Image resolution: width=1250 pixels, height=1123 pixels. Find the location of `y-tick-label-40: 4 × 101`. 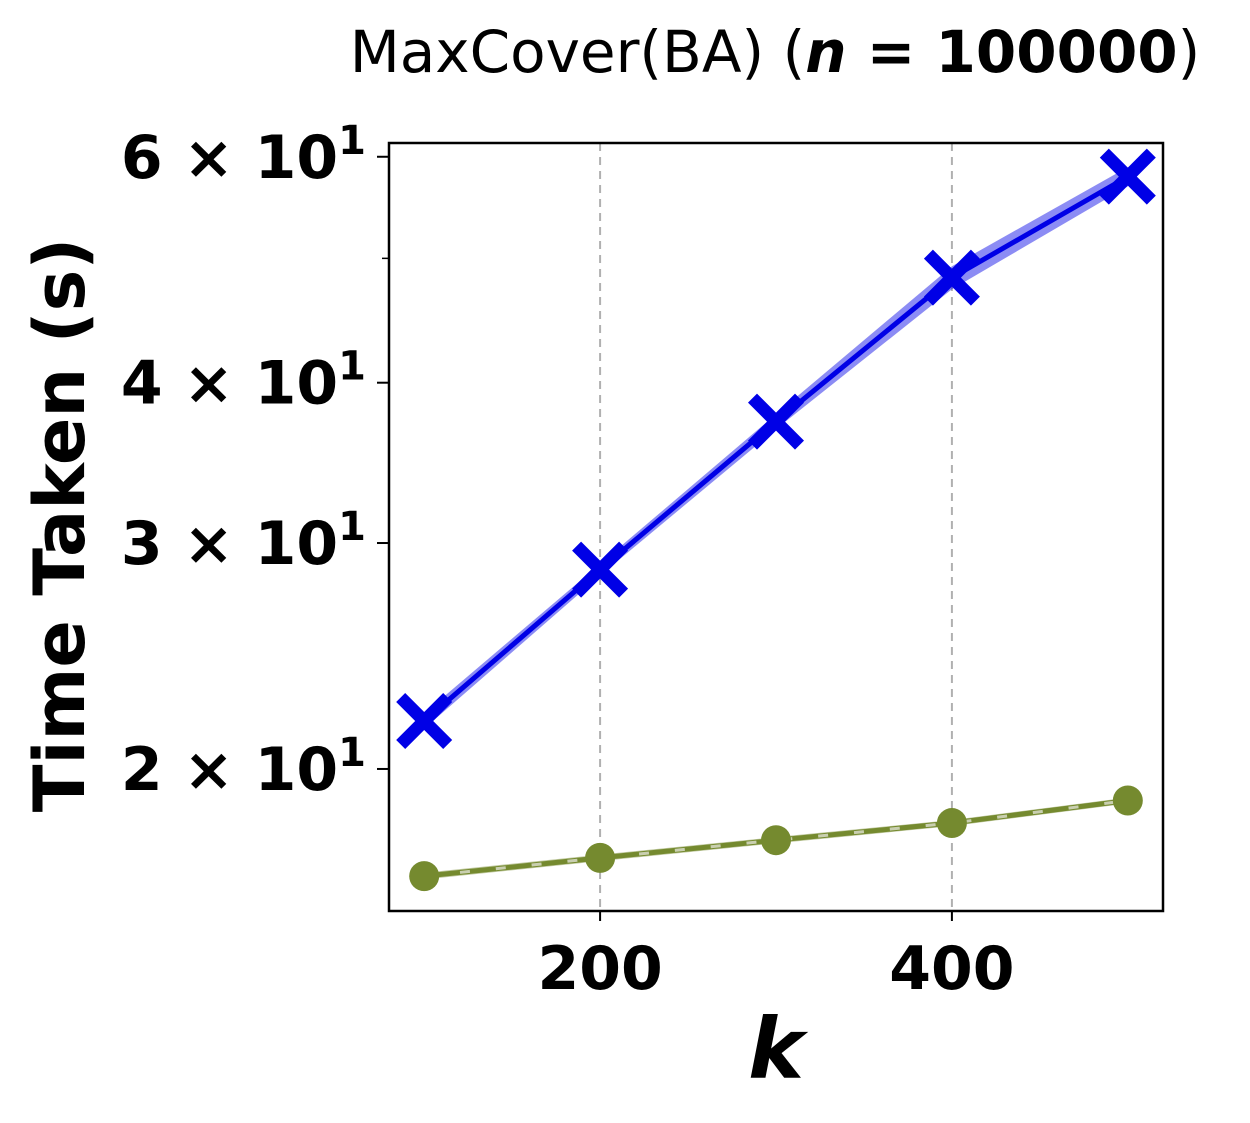

y-tick-label-40: 4 × 101 is located at coordinates (243, 381).